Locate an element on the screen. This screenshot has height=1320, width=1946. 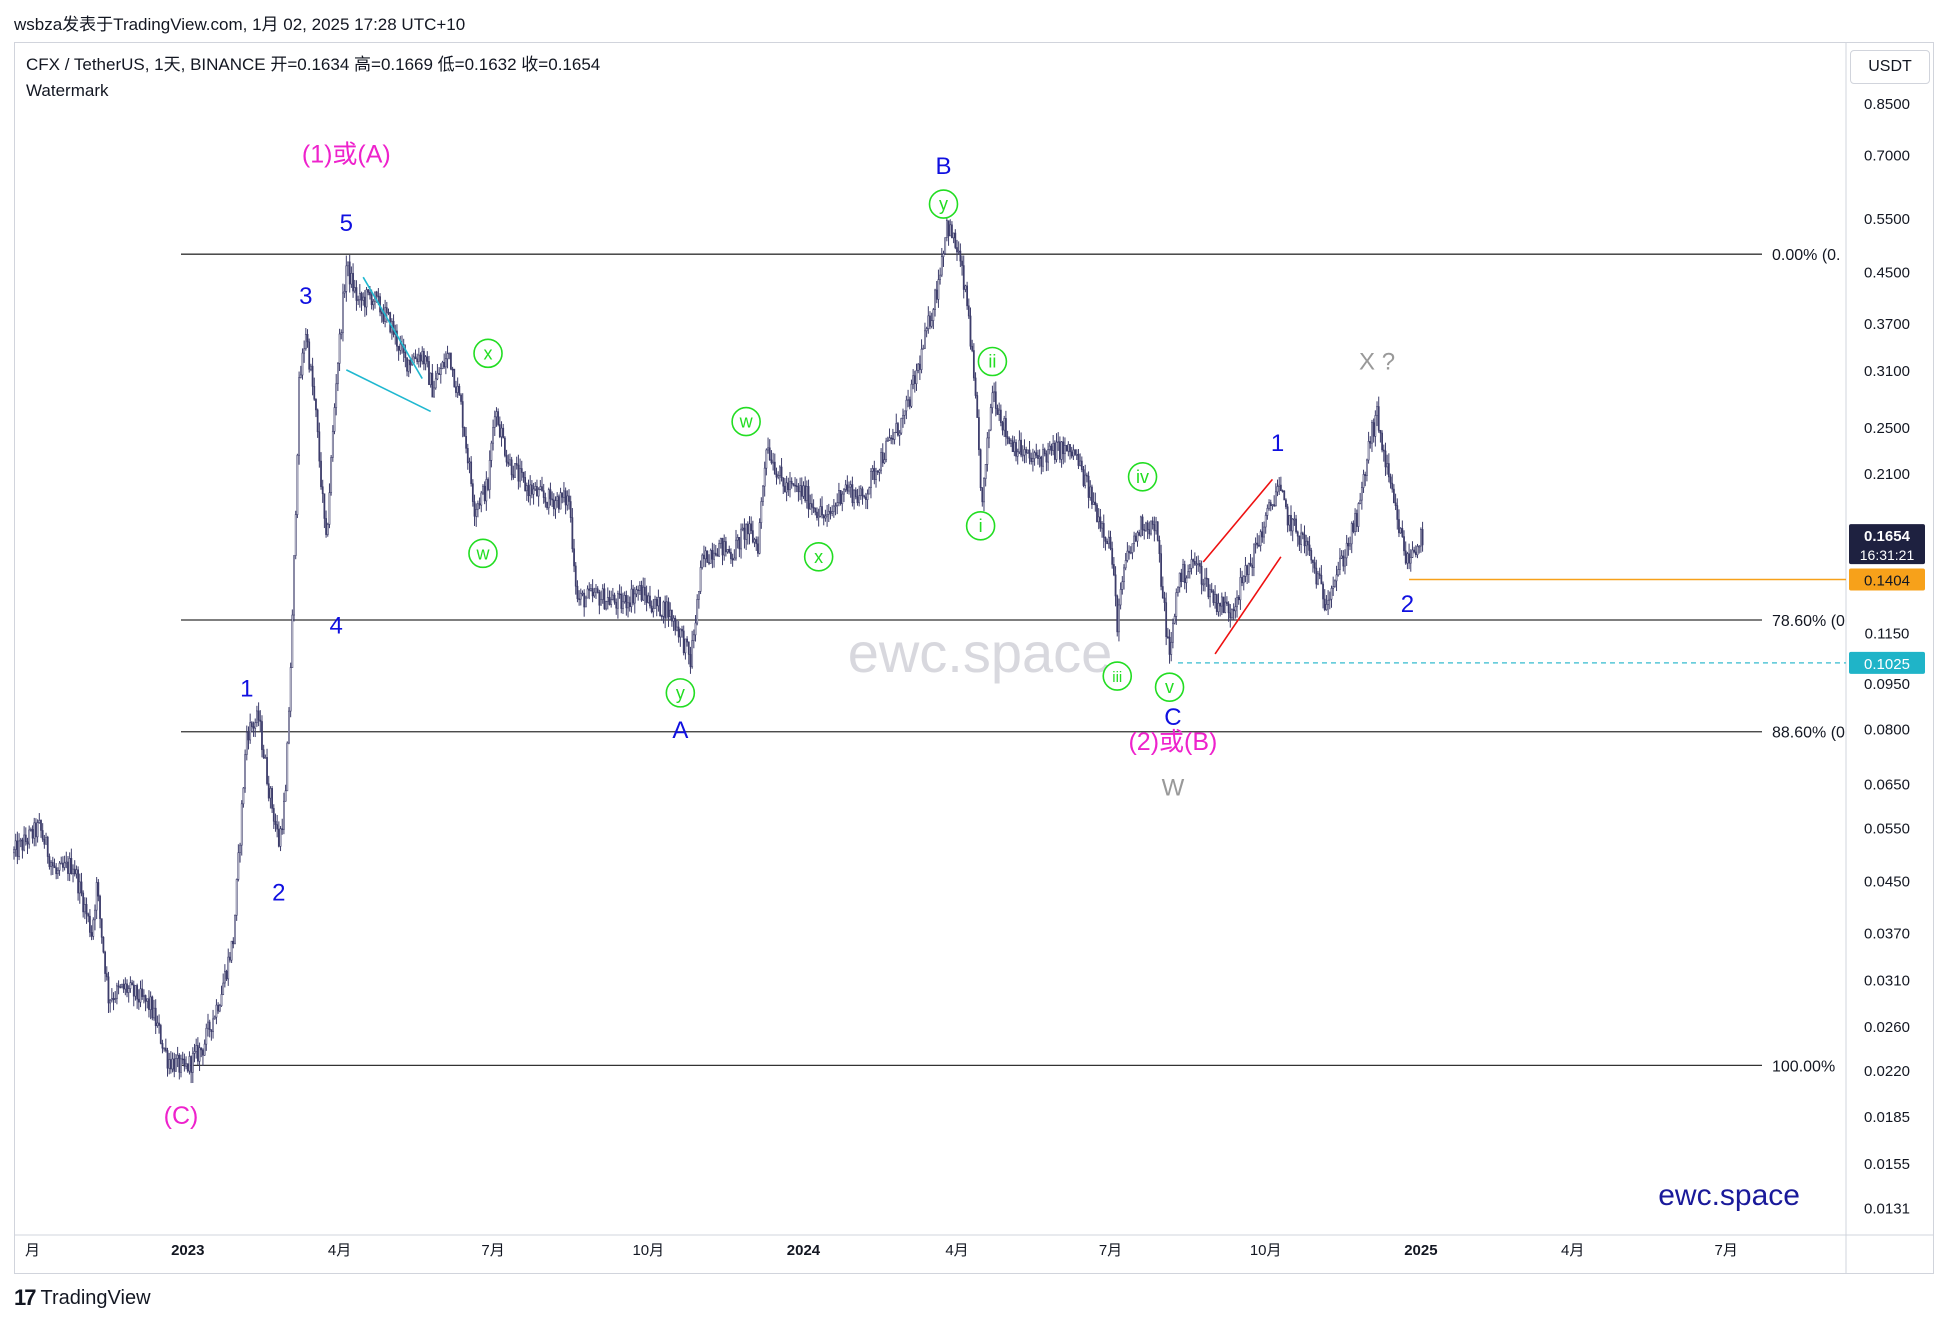
currency-button: USDT is located at coordinates (1890, 67).